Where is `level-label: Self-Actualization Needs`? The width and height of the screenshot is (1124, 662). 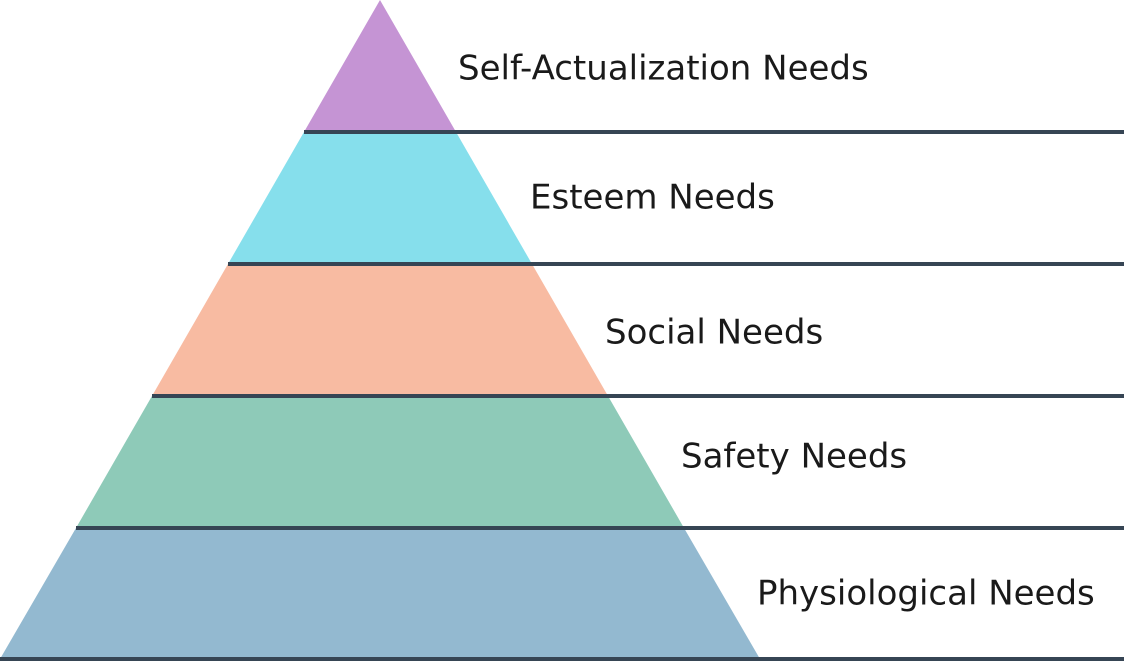 level-label: Self-Actualization Needs is located at coordinates (663, 69).